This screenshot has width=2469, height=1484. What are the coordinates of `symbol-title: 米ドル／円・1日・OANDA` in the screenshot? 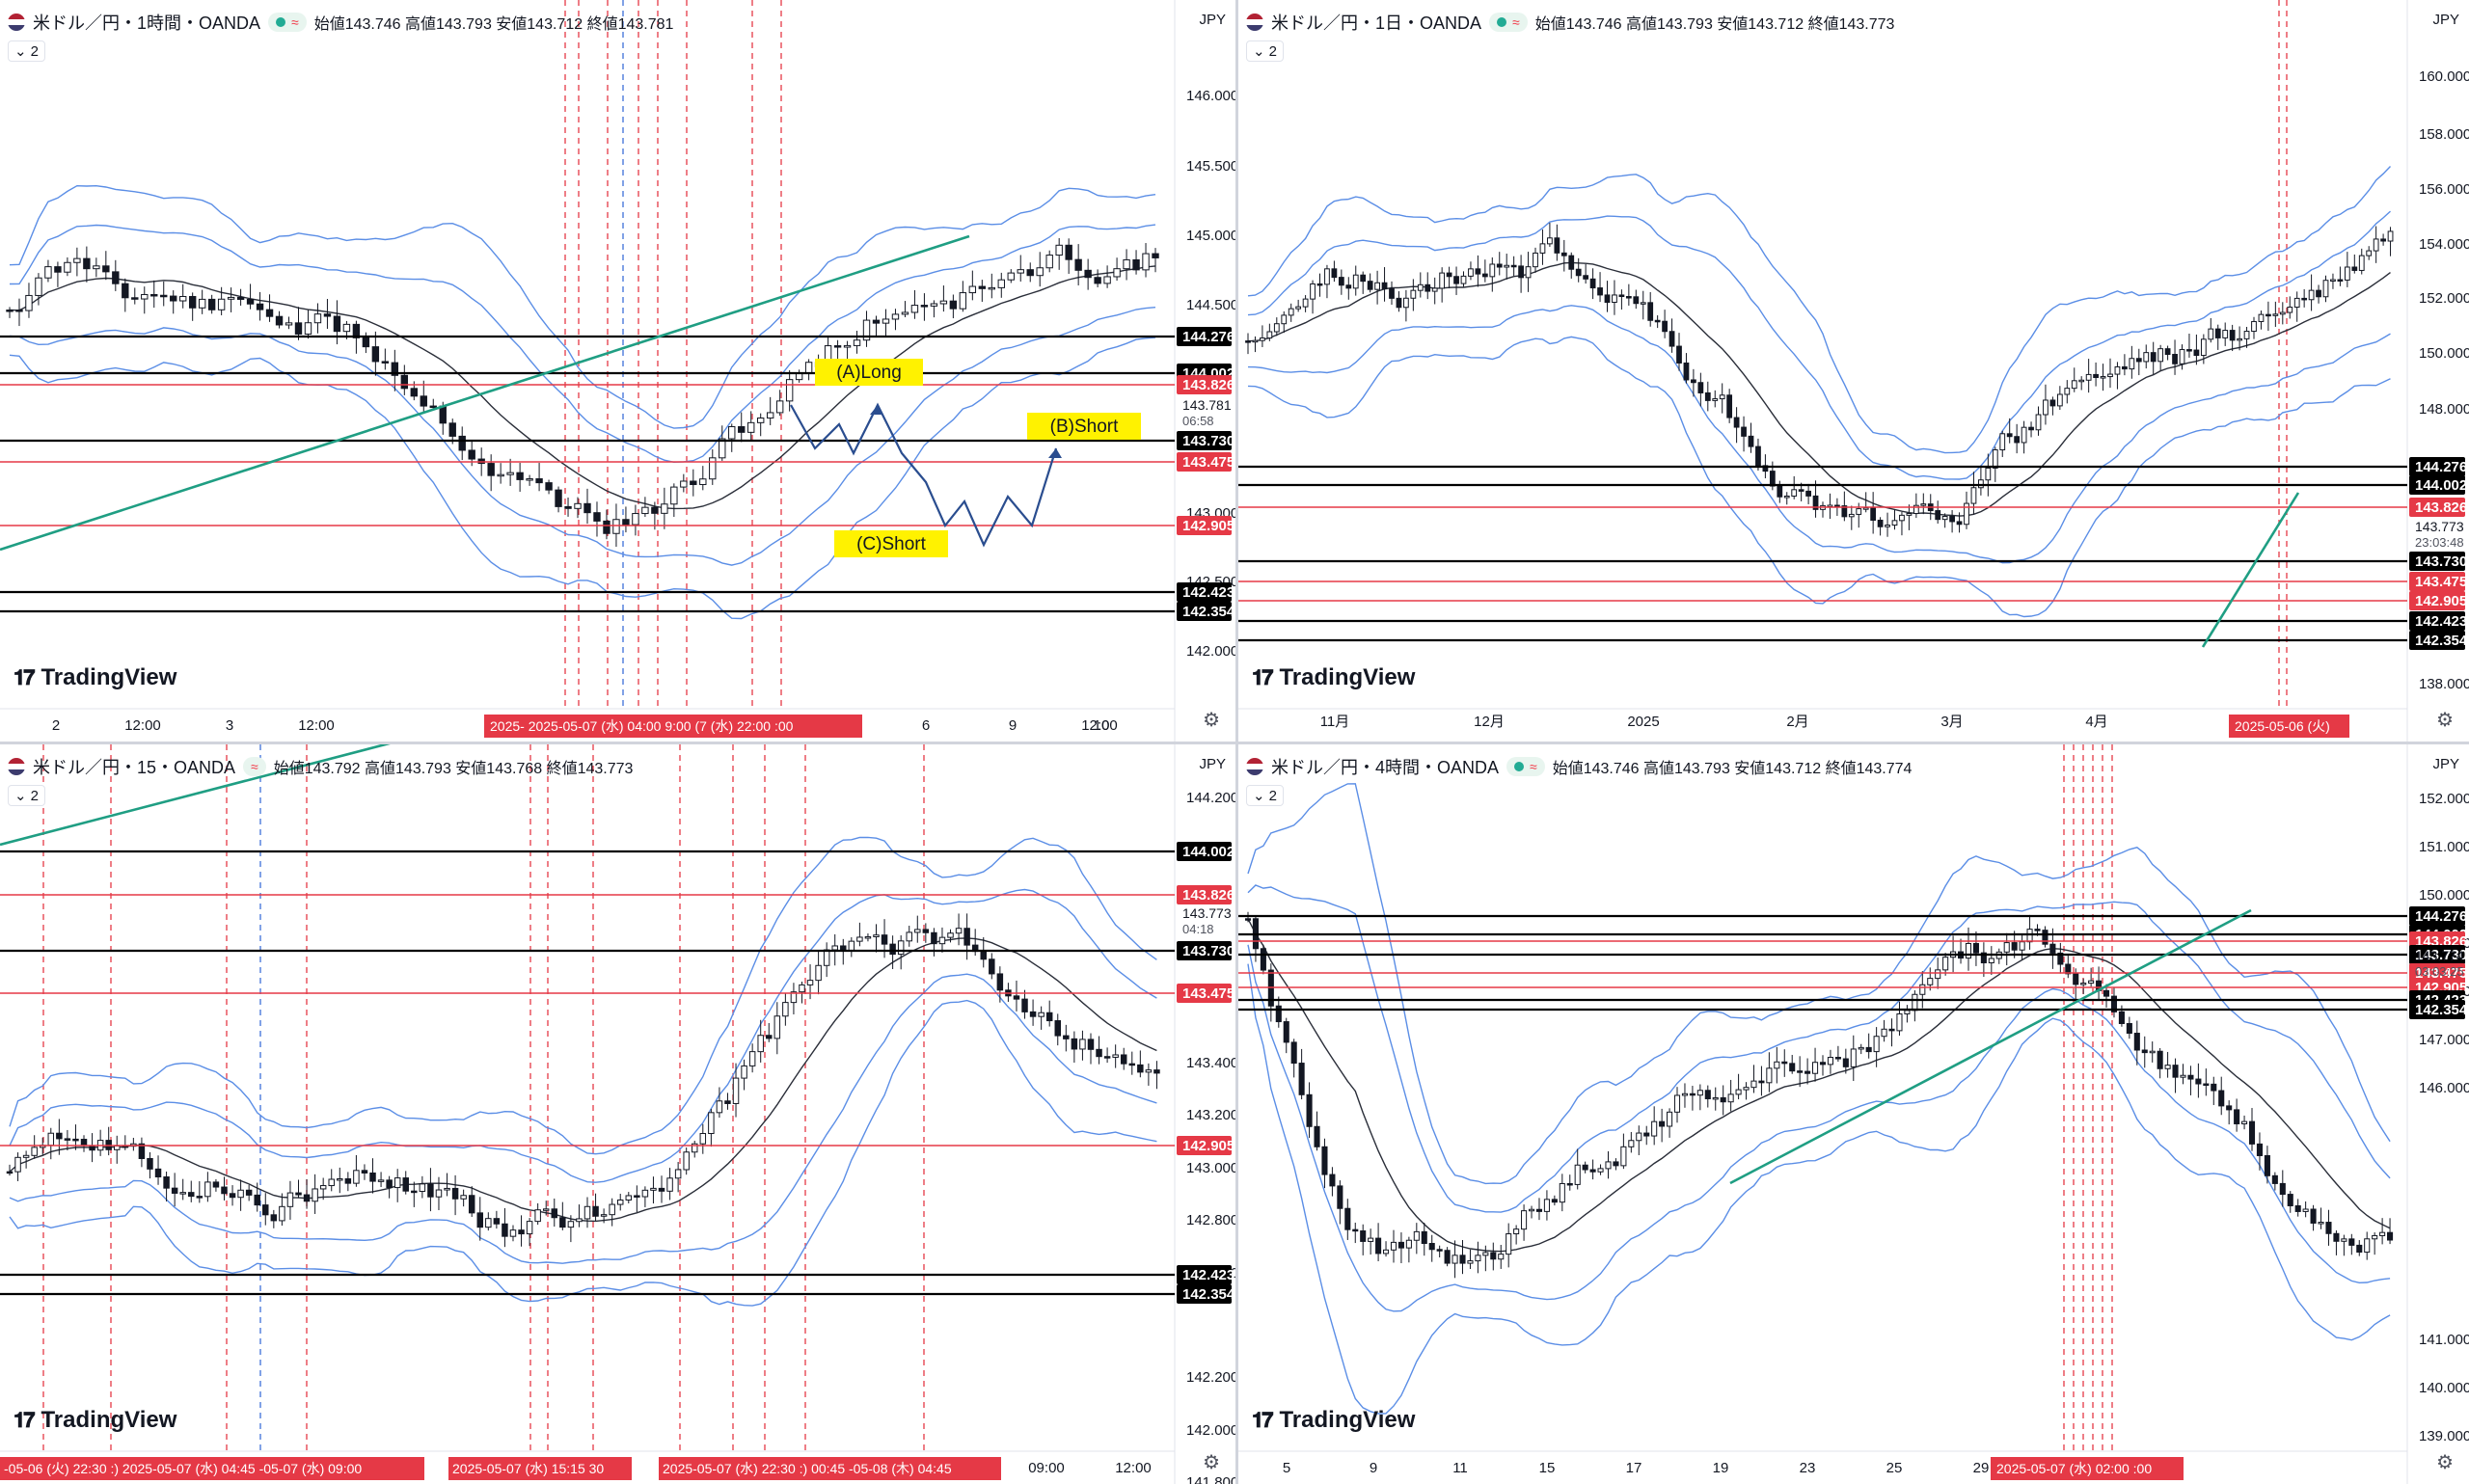 It's located at (1376, 23).